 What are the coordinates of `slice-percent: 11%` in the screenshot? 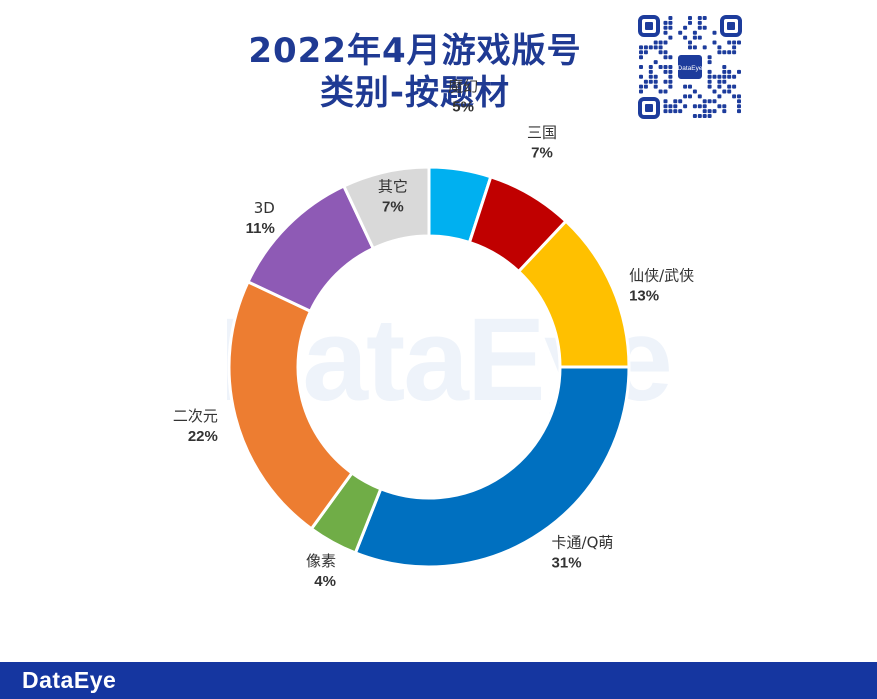 It's located at (260, 228).